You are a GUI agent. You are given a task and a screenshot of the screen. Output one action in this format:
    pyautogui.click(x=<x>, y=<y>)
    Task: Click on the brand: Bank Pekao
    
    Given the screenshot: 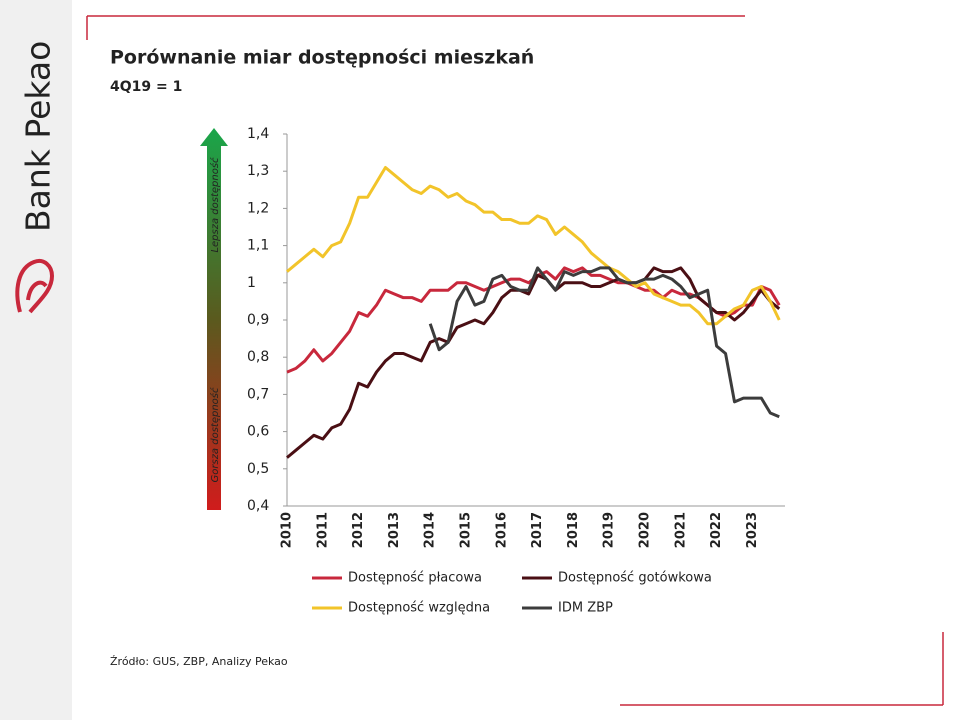 What is the action you would take?
    pyautogui.click(x=38, y=136)
    